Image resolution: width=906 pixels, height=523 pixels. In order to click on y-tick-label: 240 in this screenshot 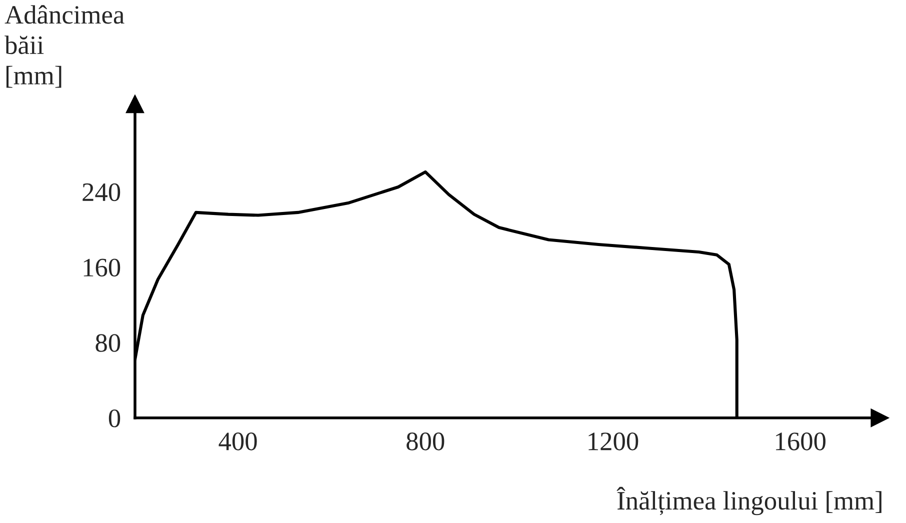, I will do `click(101, 192)`.